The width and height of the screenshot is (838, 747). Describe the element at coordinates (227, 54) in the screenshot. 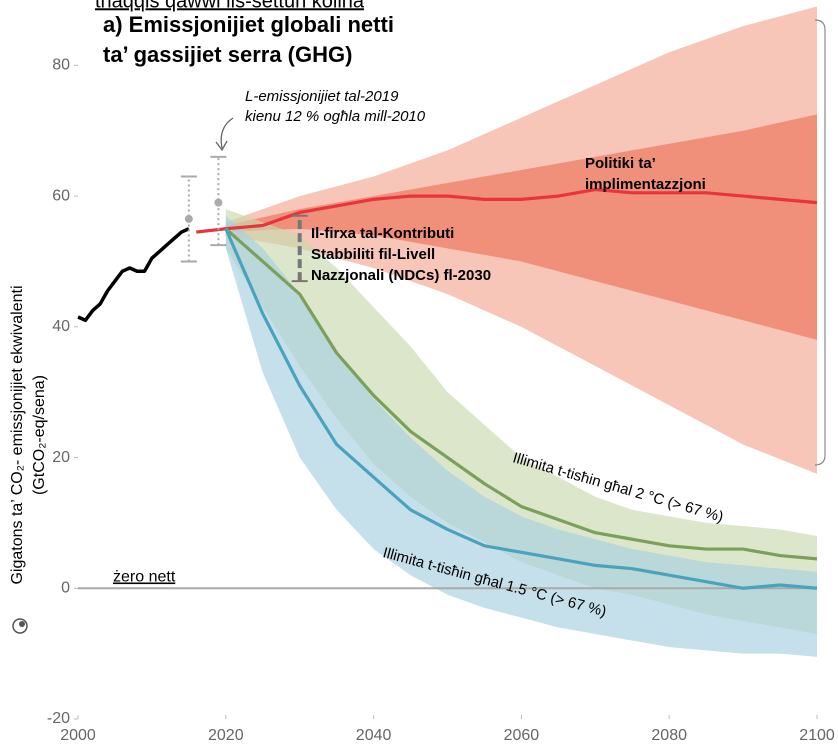

I see `chart-title: ta’ gassijiet serra (GHG)` at that location.